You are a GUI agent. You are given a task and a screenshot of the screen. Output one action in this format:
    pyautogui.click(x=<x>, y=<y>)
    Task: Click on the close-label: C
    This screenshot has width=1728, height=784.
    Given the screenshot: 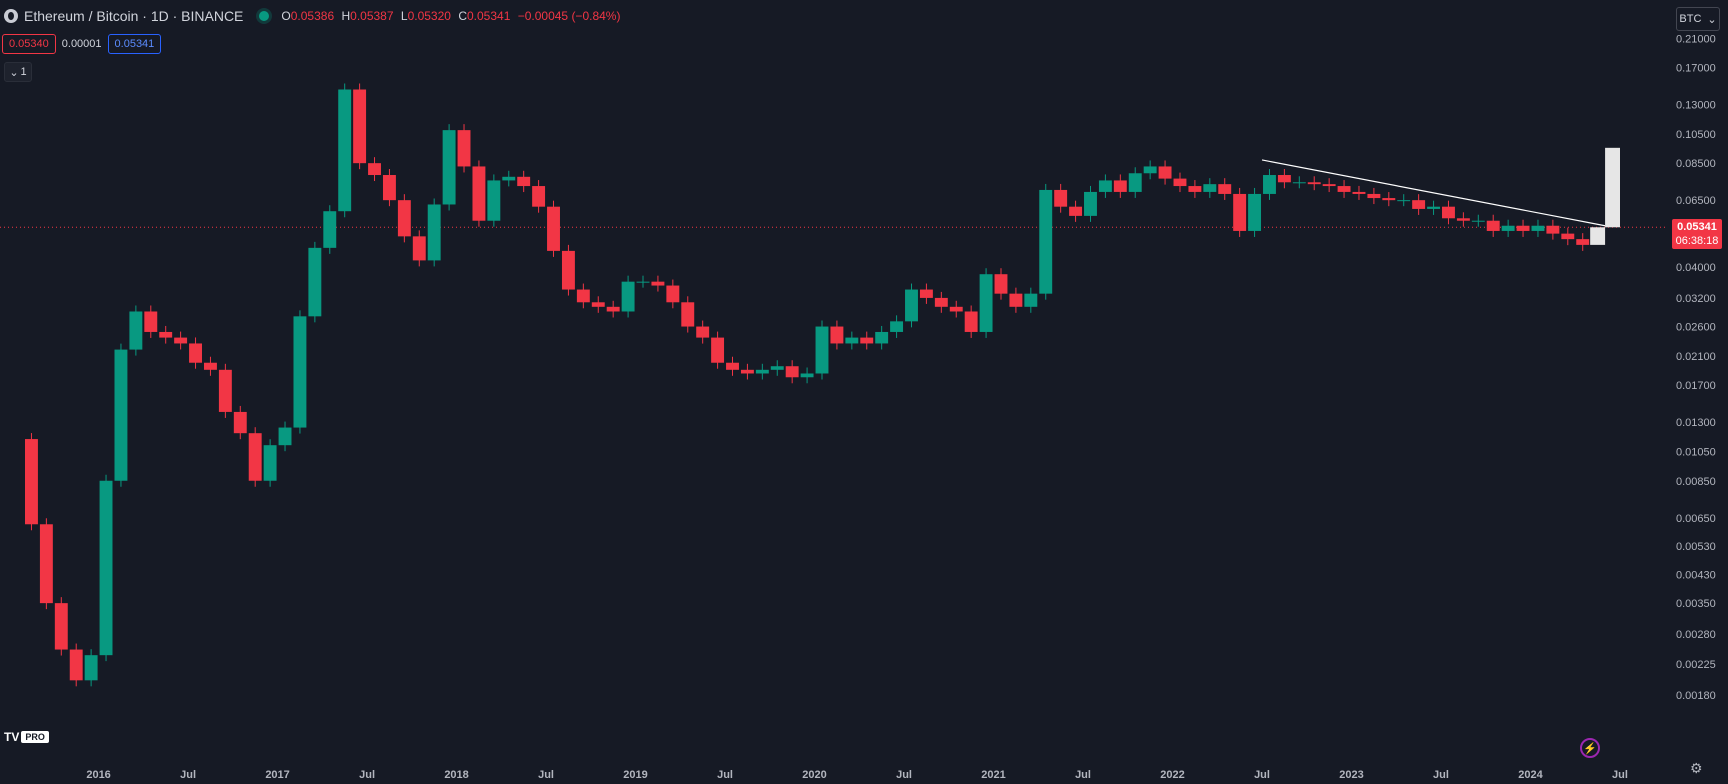 What is the action you would take?
    pyautogui.click(x=462, y=16)
    